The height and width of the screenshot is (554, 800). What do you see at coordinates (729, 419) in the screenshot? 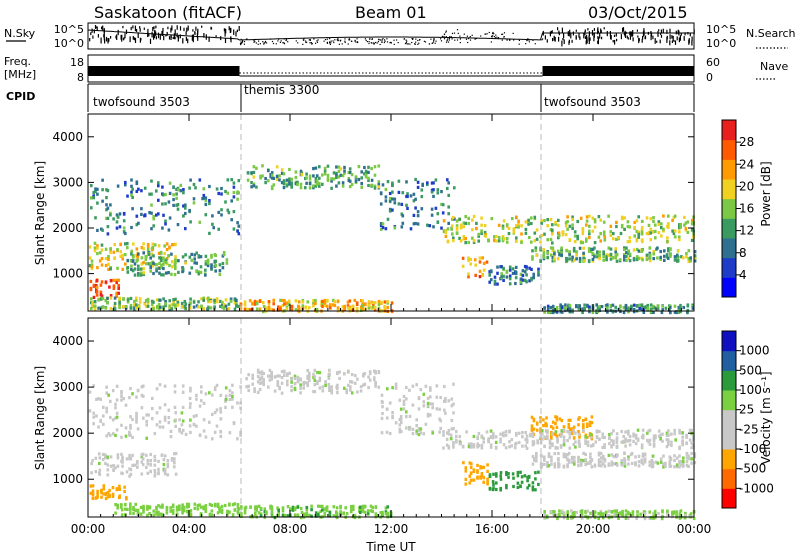
I see `velocity-colorbar-frame` at bounding box center [729, 419].